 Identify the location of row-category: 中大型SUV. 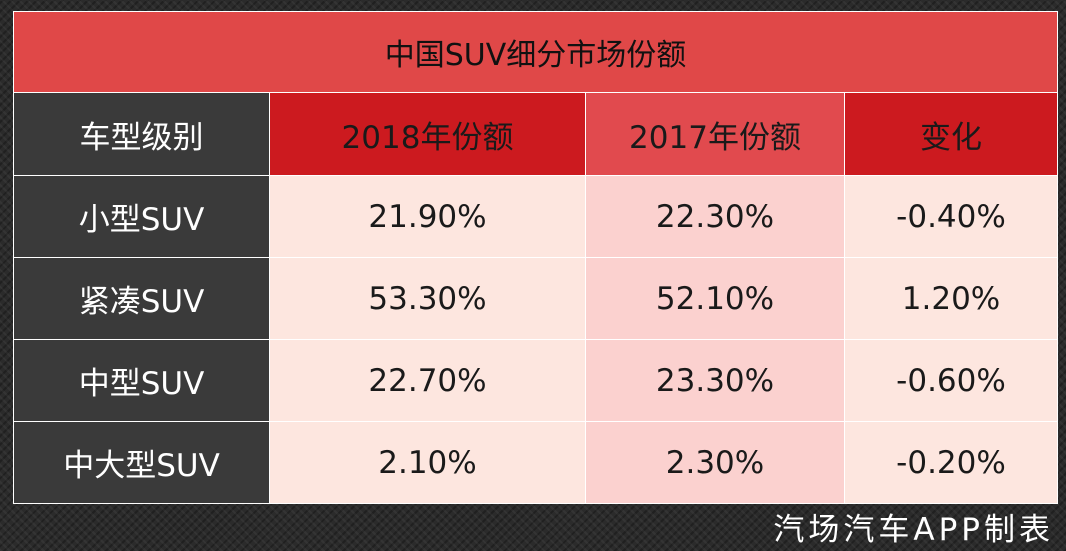
(141, 462).